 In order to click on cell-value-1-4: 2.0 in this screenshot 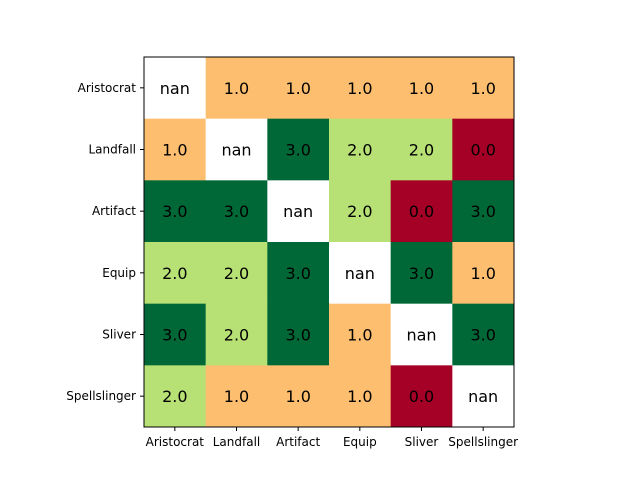, I will do `click(421, 150)`.